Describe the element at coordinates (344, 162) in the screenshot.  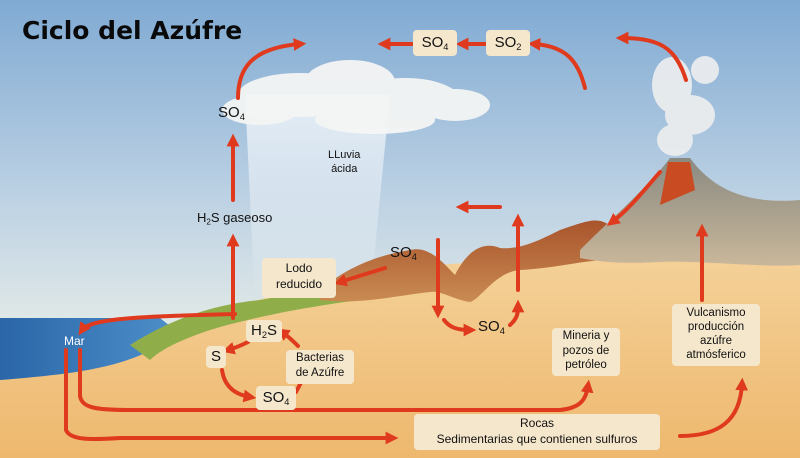
I see `label-lluvia-acida: LLuvia ácida` at that location.